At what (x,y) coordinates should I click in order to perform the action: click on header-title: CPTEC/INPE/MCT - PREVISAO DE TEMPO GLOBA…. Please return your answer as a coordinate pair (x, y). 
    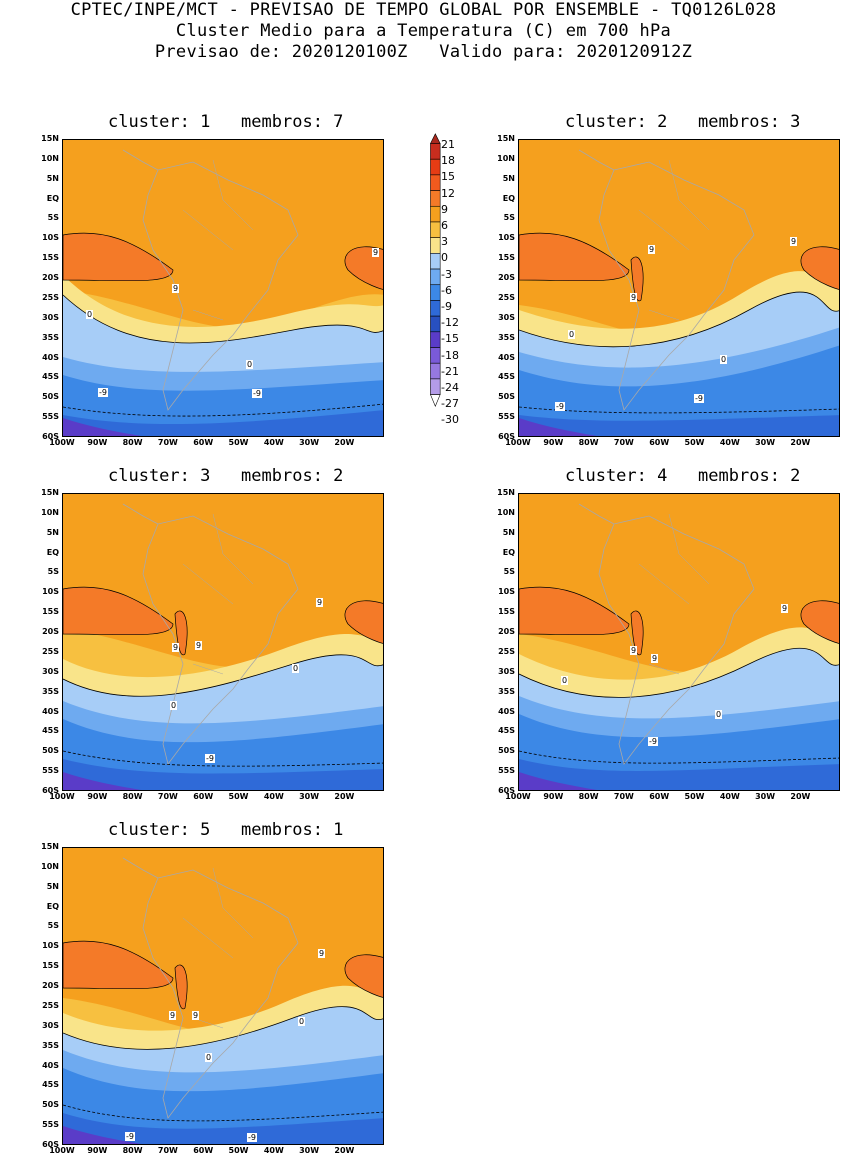
    Looking at the image, I should click on (423, 10).